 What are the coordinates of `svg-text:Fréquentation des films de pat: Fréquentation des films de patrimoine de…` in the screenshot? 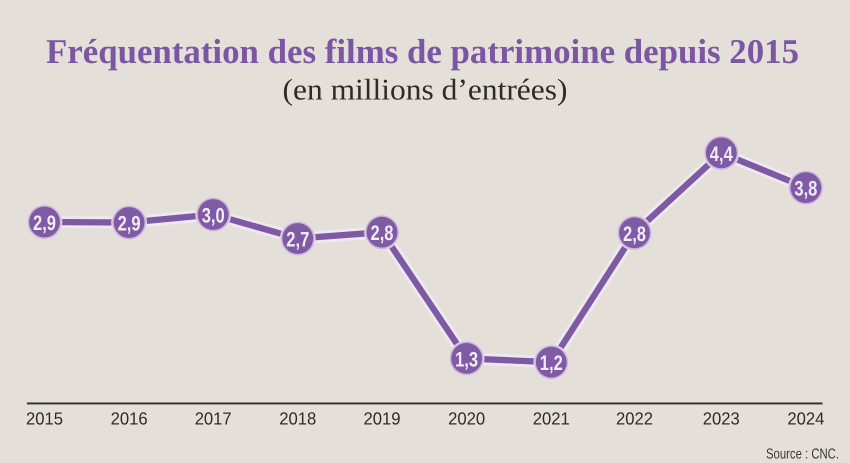 It's located at (422, 51).